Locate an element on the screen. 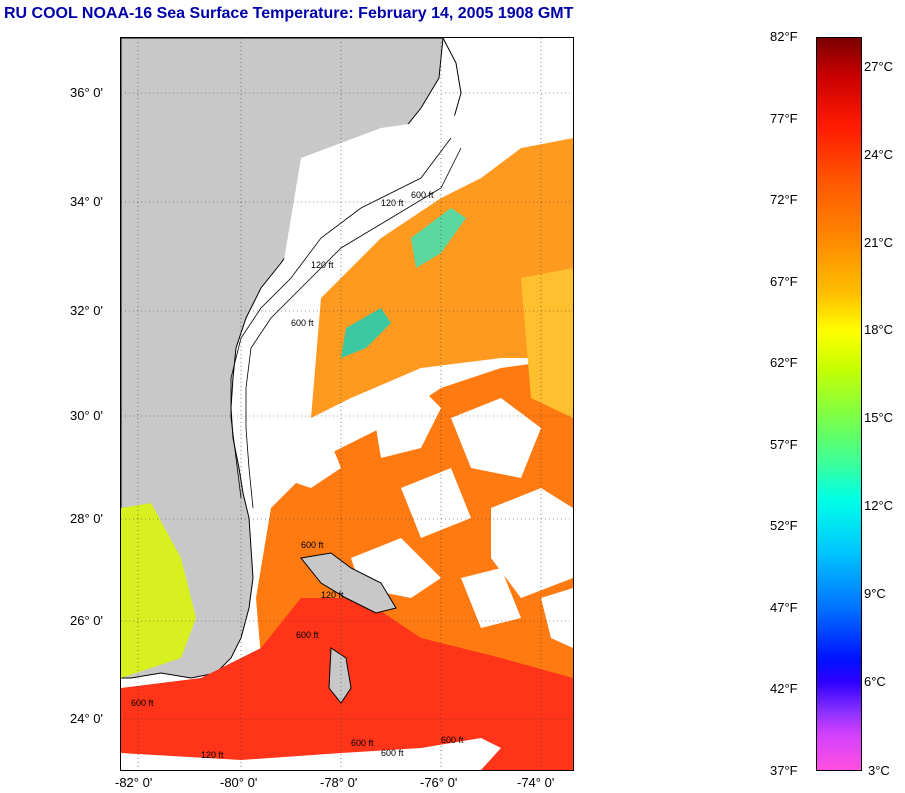 The image size is (905, 793). fahrenheit-label: 57°F is located at coordinates (784, 444).